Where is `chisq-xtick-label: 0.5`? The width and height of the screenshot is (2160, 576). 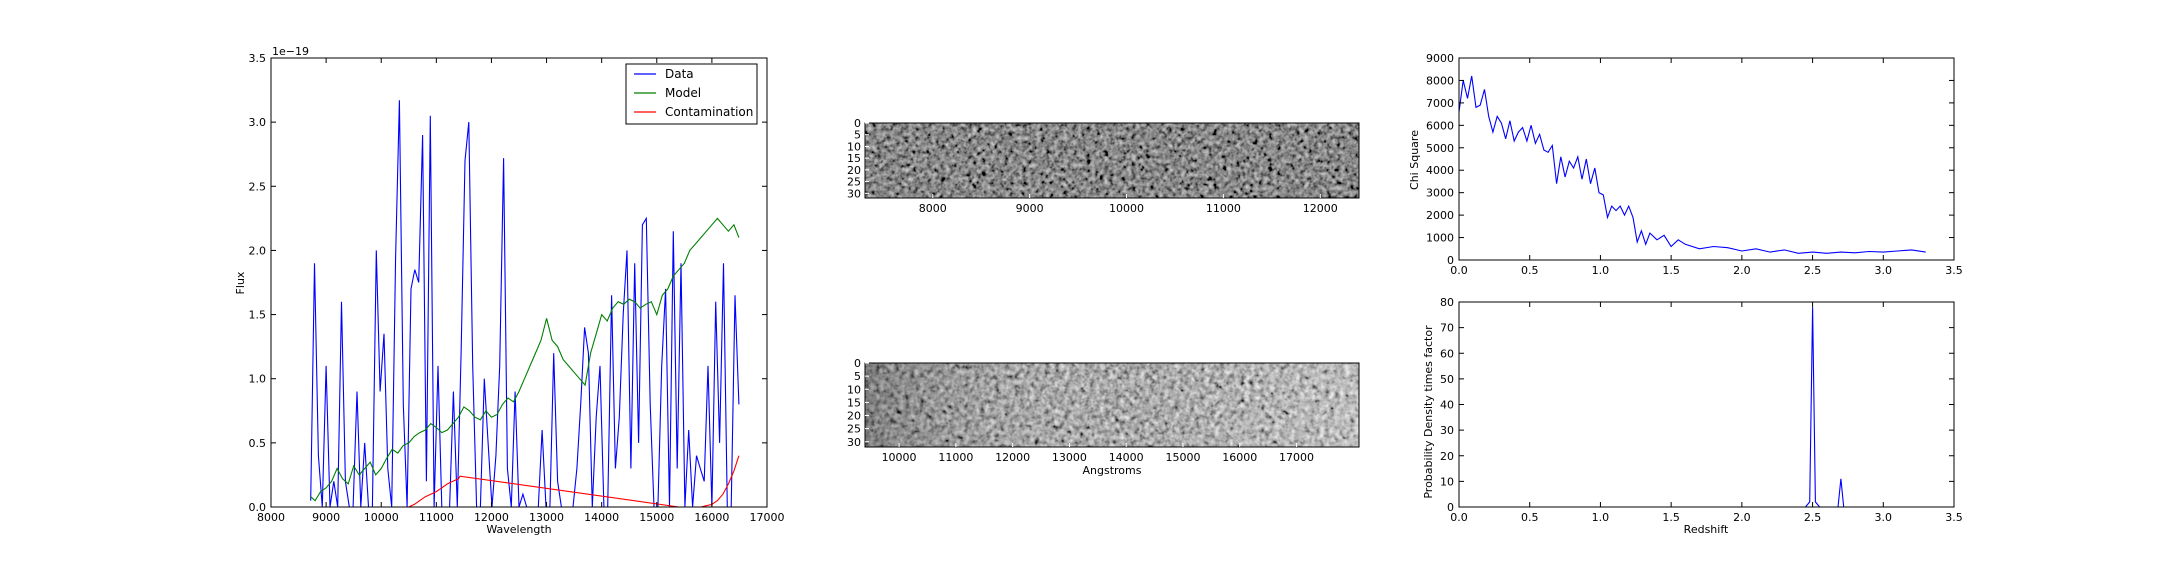 chisq-xtick-label: 0.5 is located at coordinates (1530, 270).